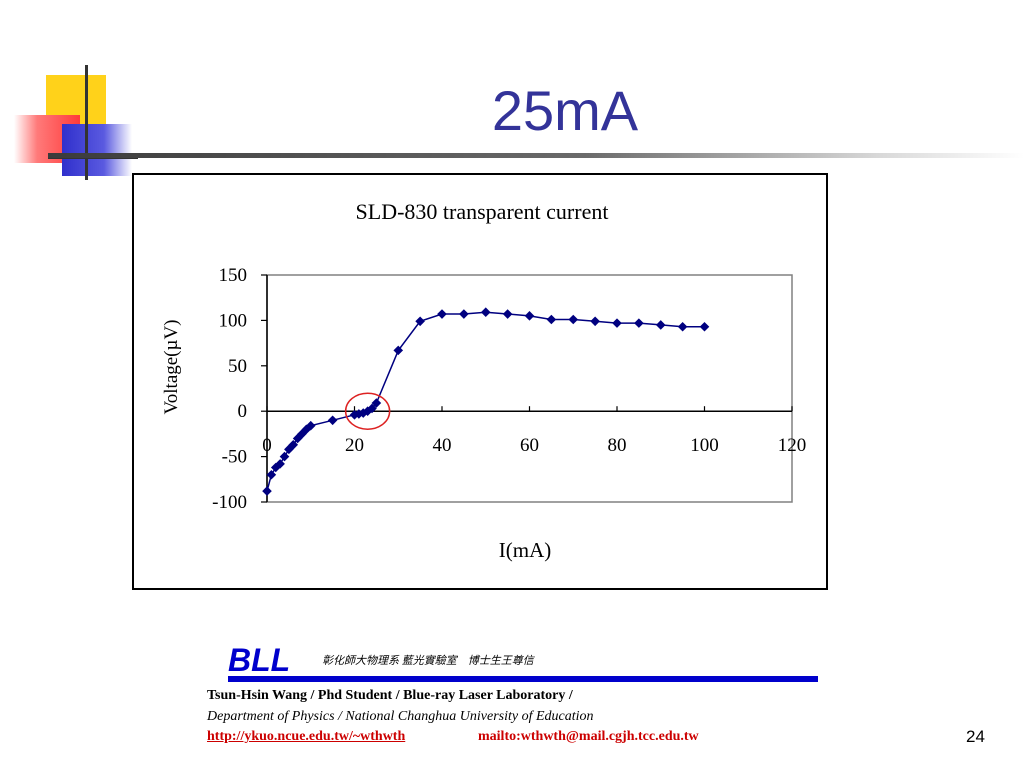 The width and height of the screenshot is (1024, 768). I want to click on logo-underline, so click(523, 679).